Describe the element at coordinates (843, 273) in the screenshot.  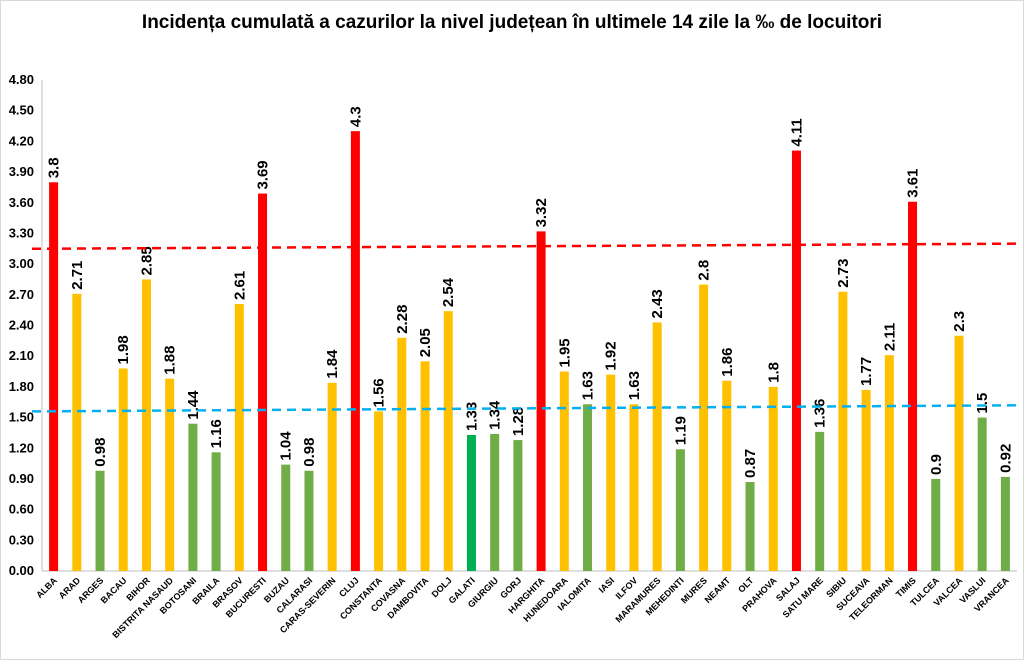
I see `data-label: 2.73` at that location.